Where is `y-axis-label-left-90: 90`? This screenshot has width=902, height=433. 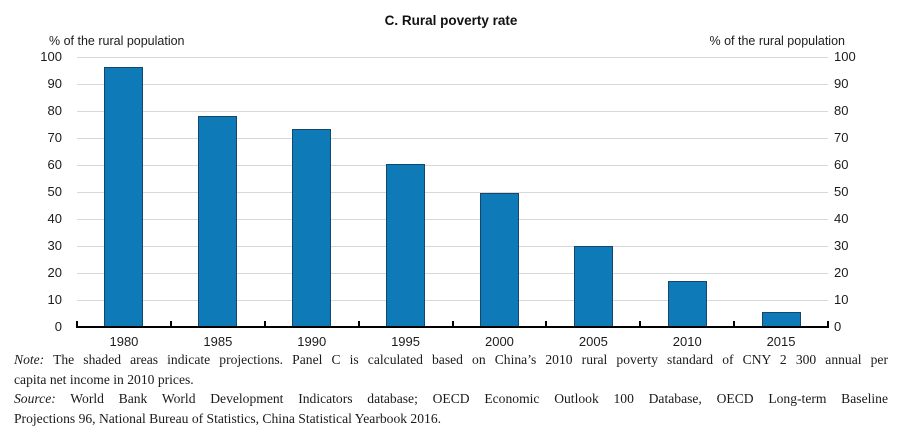 y-axis-label-left-90: 90 is located at coordinates (54, 83).